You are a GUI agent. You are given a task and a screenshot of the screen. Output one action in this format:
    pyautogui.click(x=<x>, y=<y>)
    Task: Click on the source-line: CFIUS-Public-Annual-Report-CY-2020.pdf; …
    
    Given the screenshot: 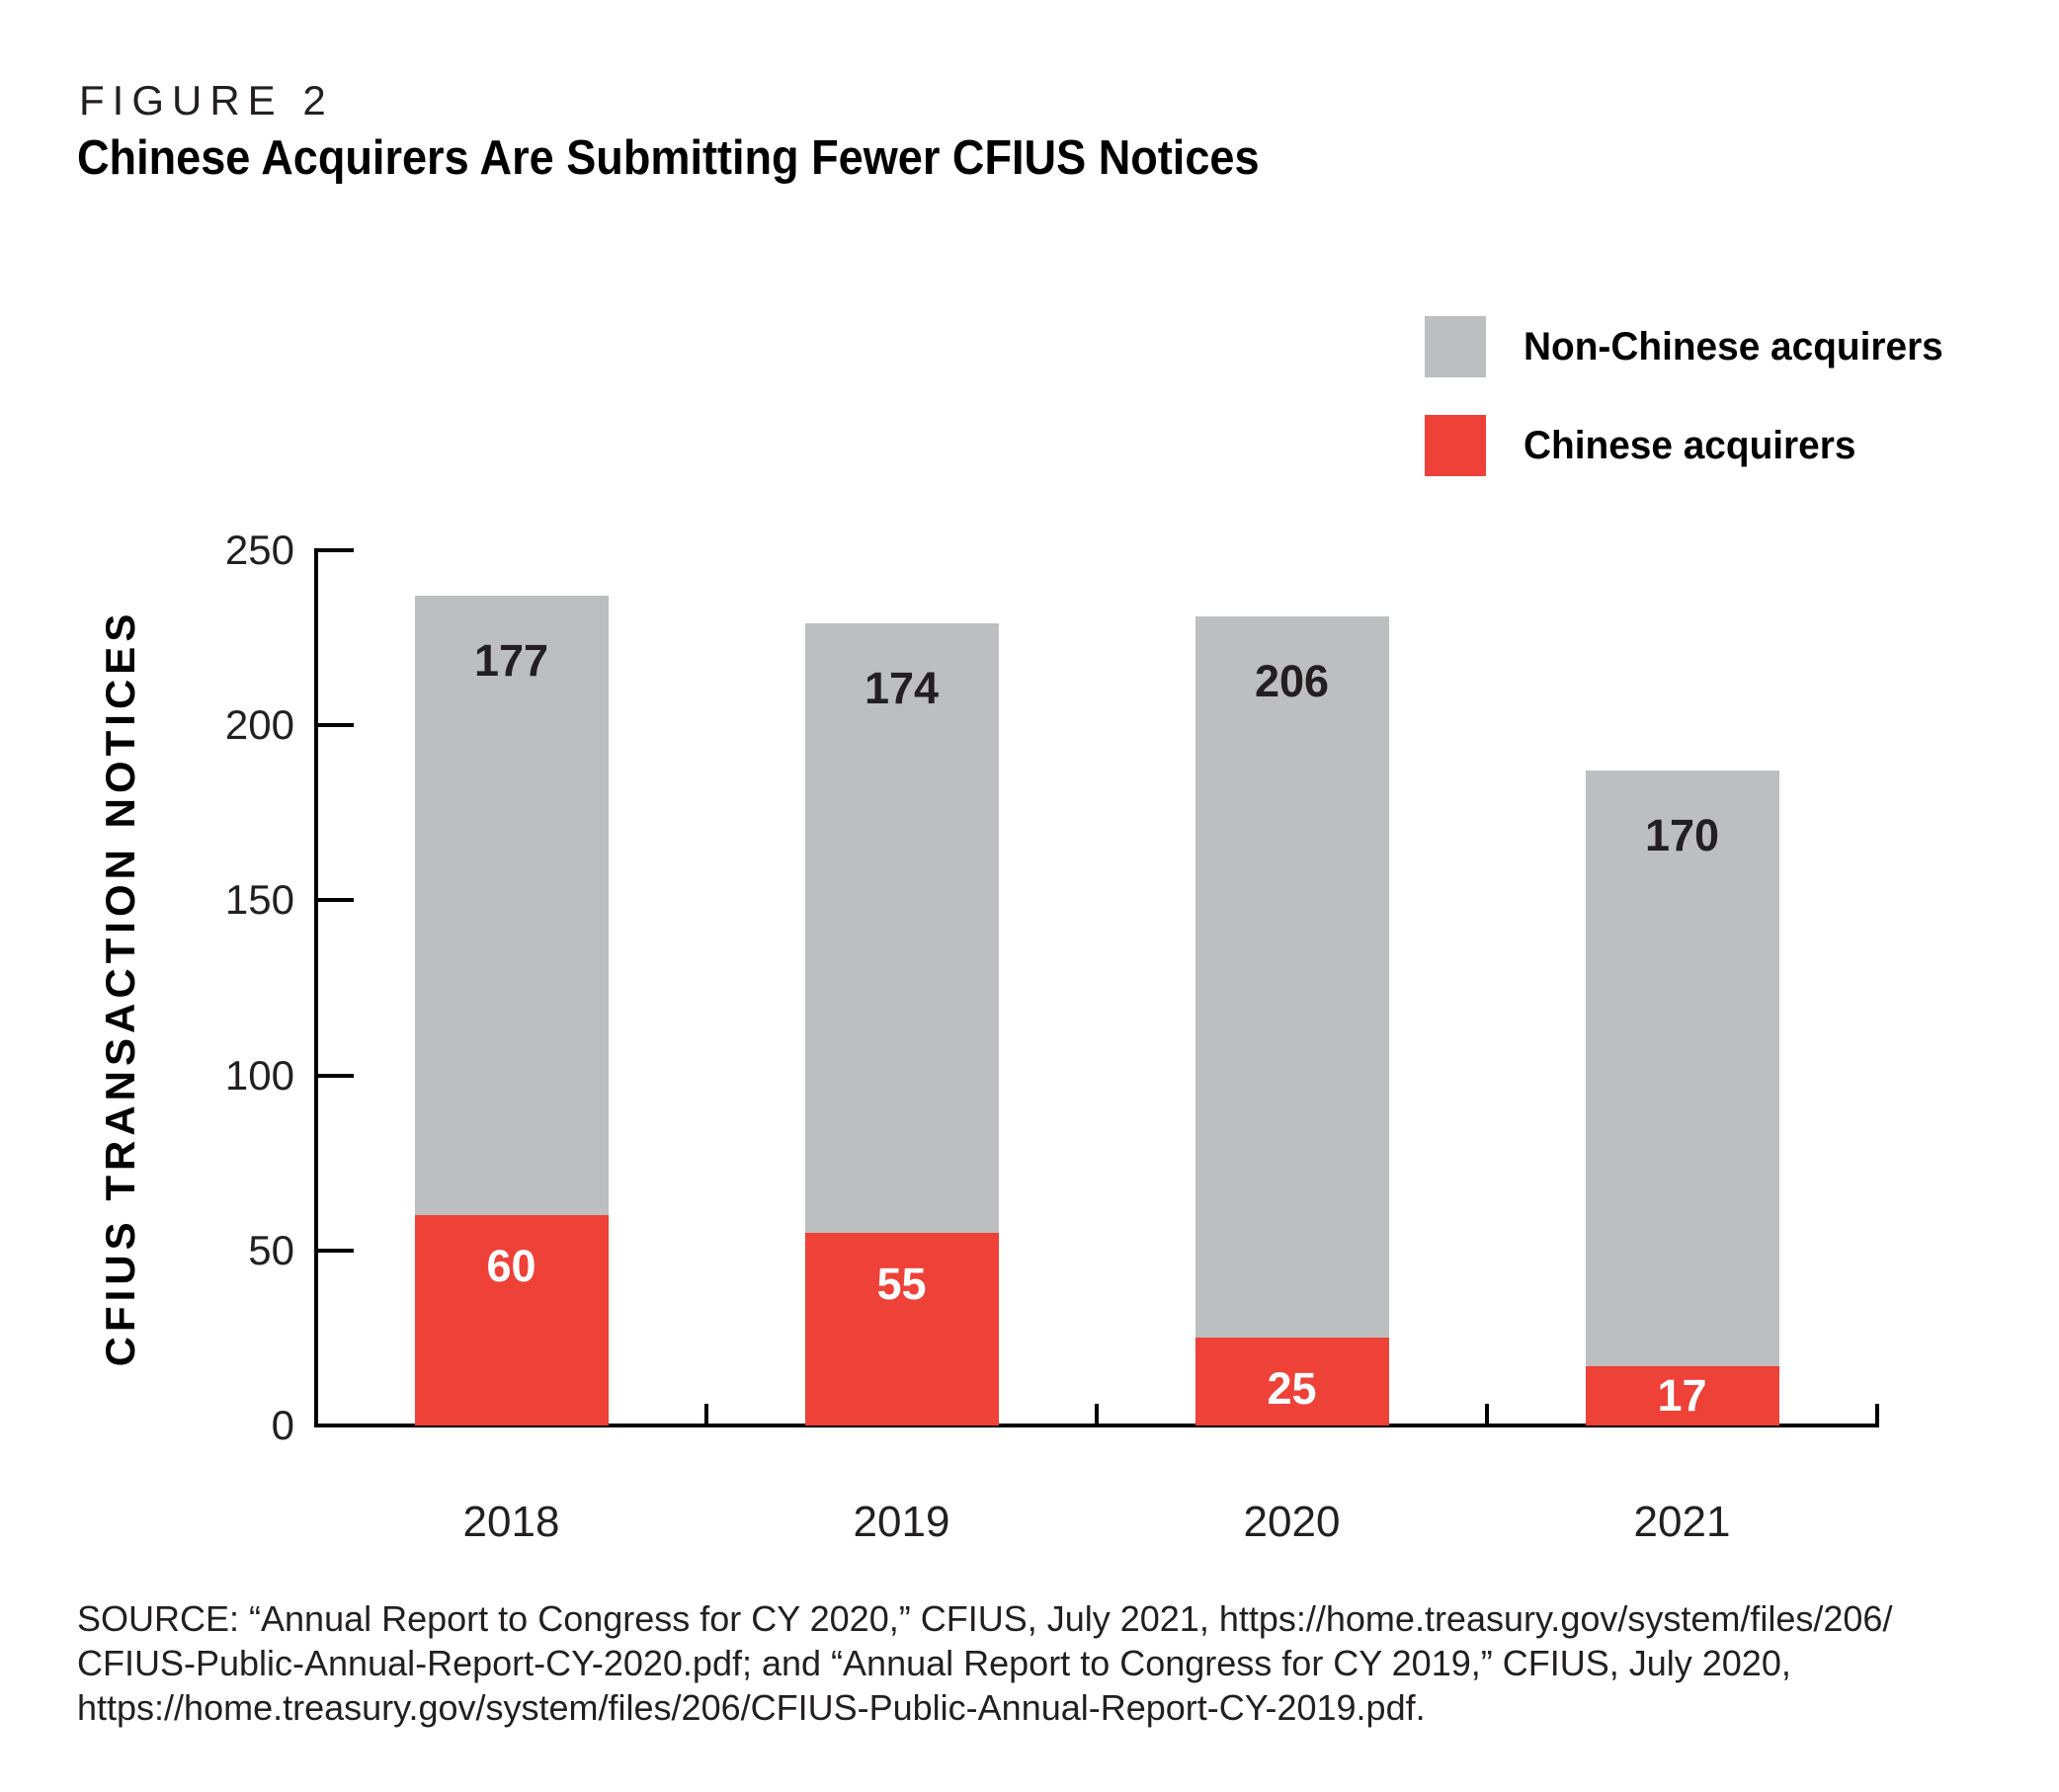 What is the action you would take?
    pyautogui.click(x=934, y=1663)
    